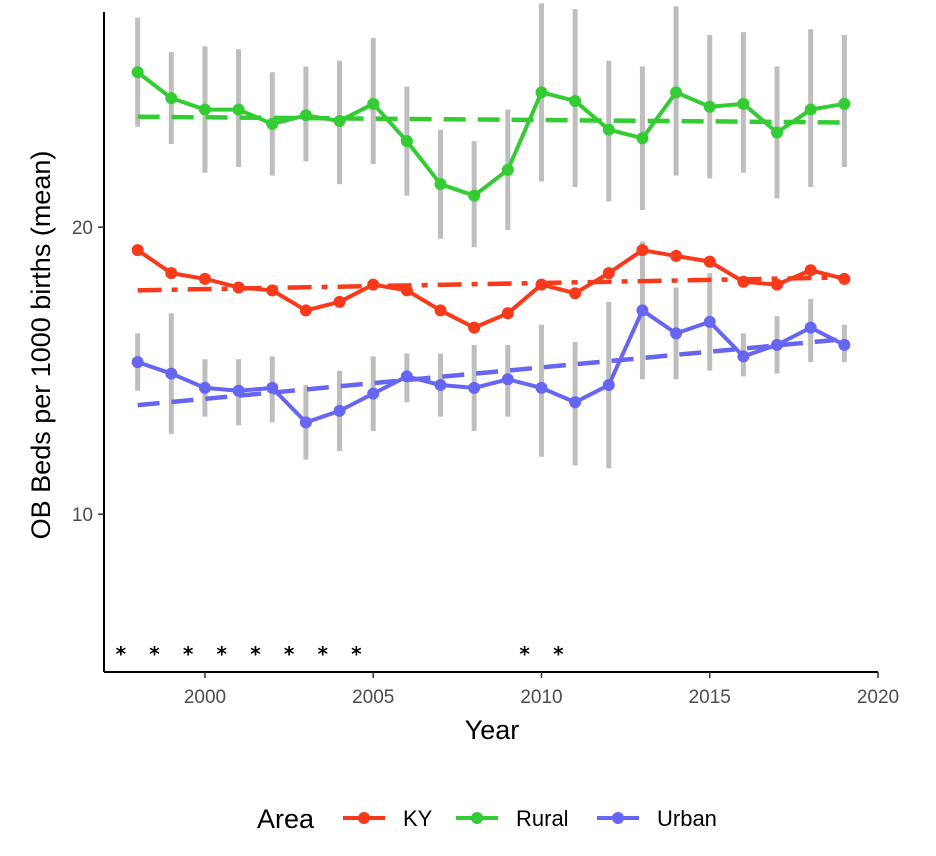 Image resolution: width=936 pixels, height=856 pixels. I want to click on trend-line-rural, so click(491, 119).